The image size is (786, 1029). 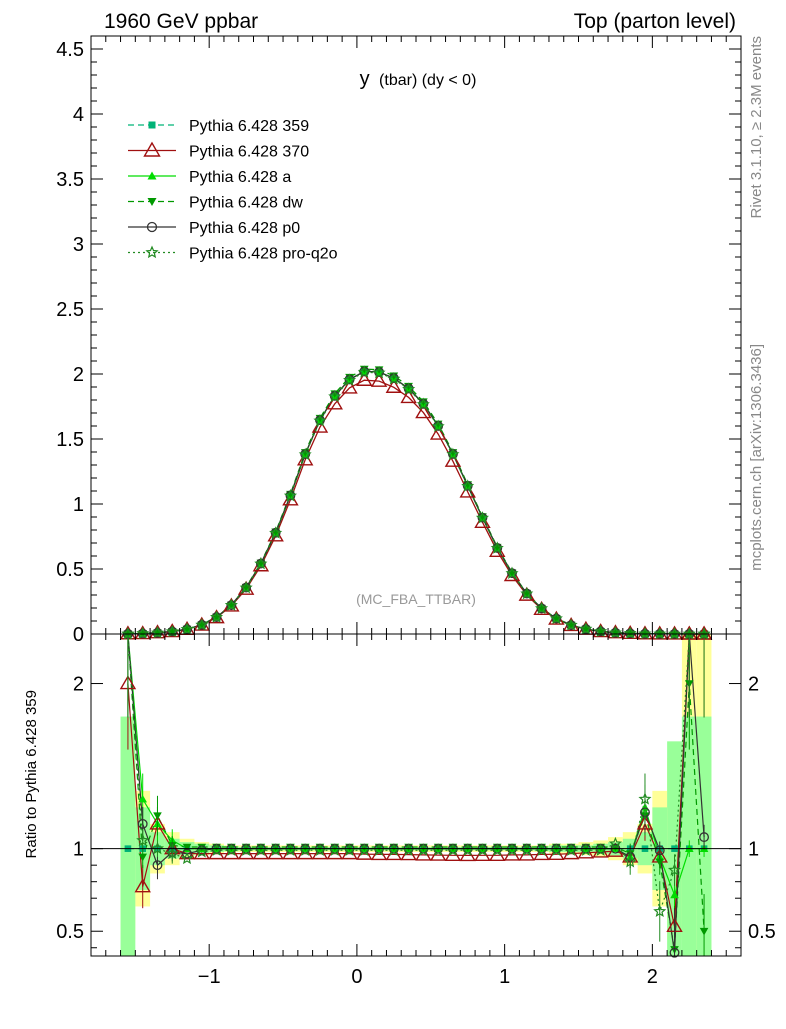 What do you see at coordinates (78, 850) in the screenshot?
I see `ratio-y-tick-label-left: 1` at bounding box center [78, 850].